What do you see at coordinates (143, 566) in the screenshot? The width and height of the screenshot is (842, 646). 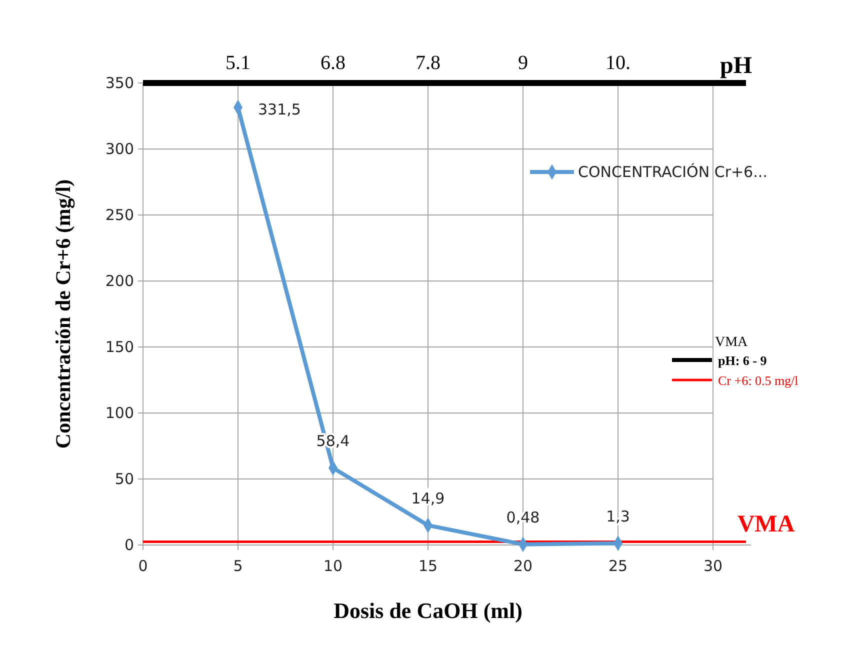 I see `x-tick-label: 0` at bounding box center [143, 566].